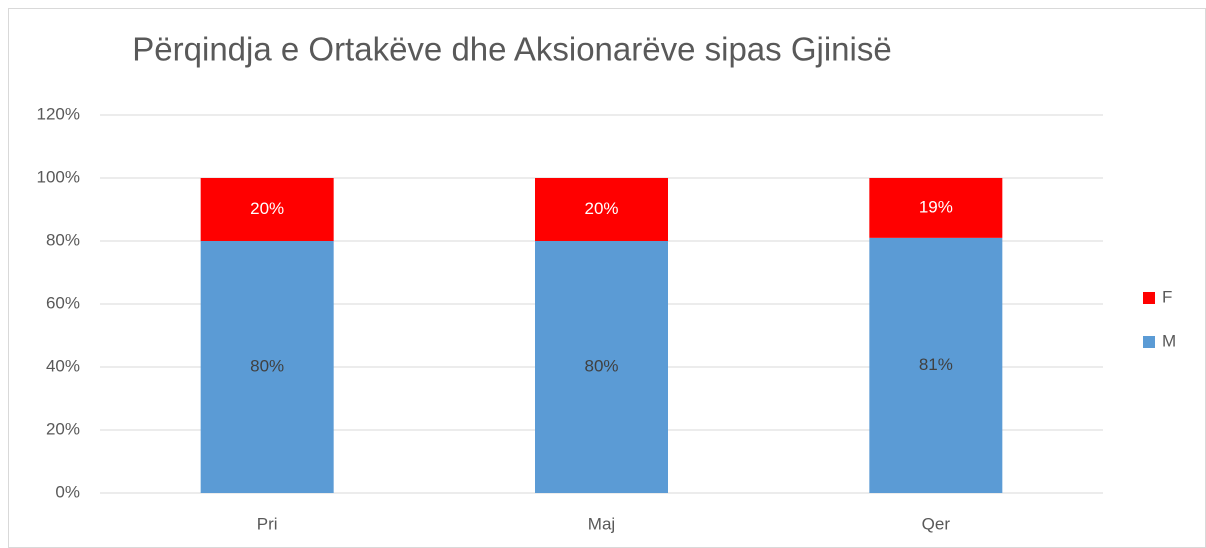 This screenshot has height=548, width=1206. I want to click on legend-label: F, so click(1167, 296).